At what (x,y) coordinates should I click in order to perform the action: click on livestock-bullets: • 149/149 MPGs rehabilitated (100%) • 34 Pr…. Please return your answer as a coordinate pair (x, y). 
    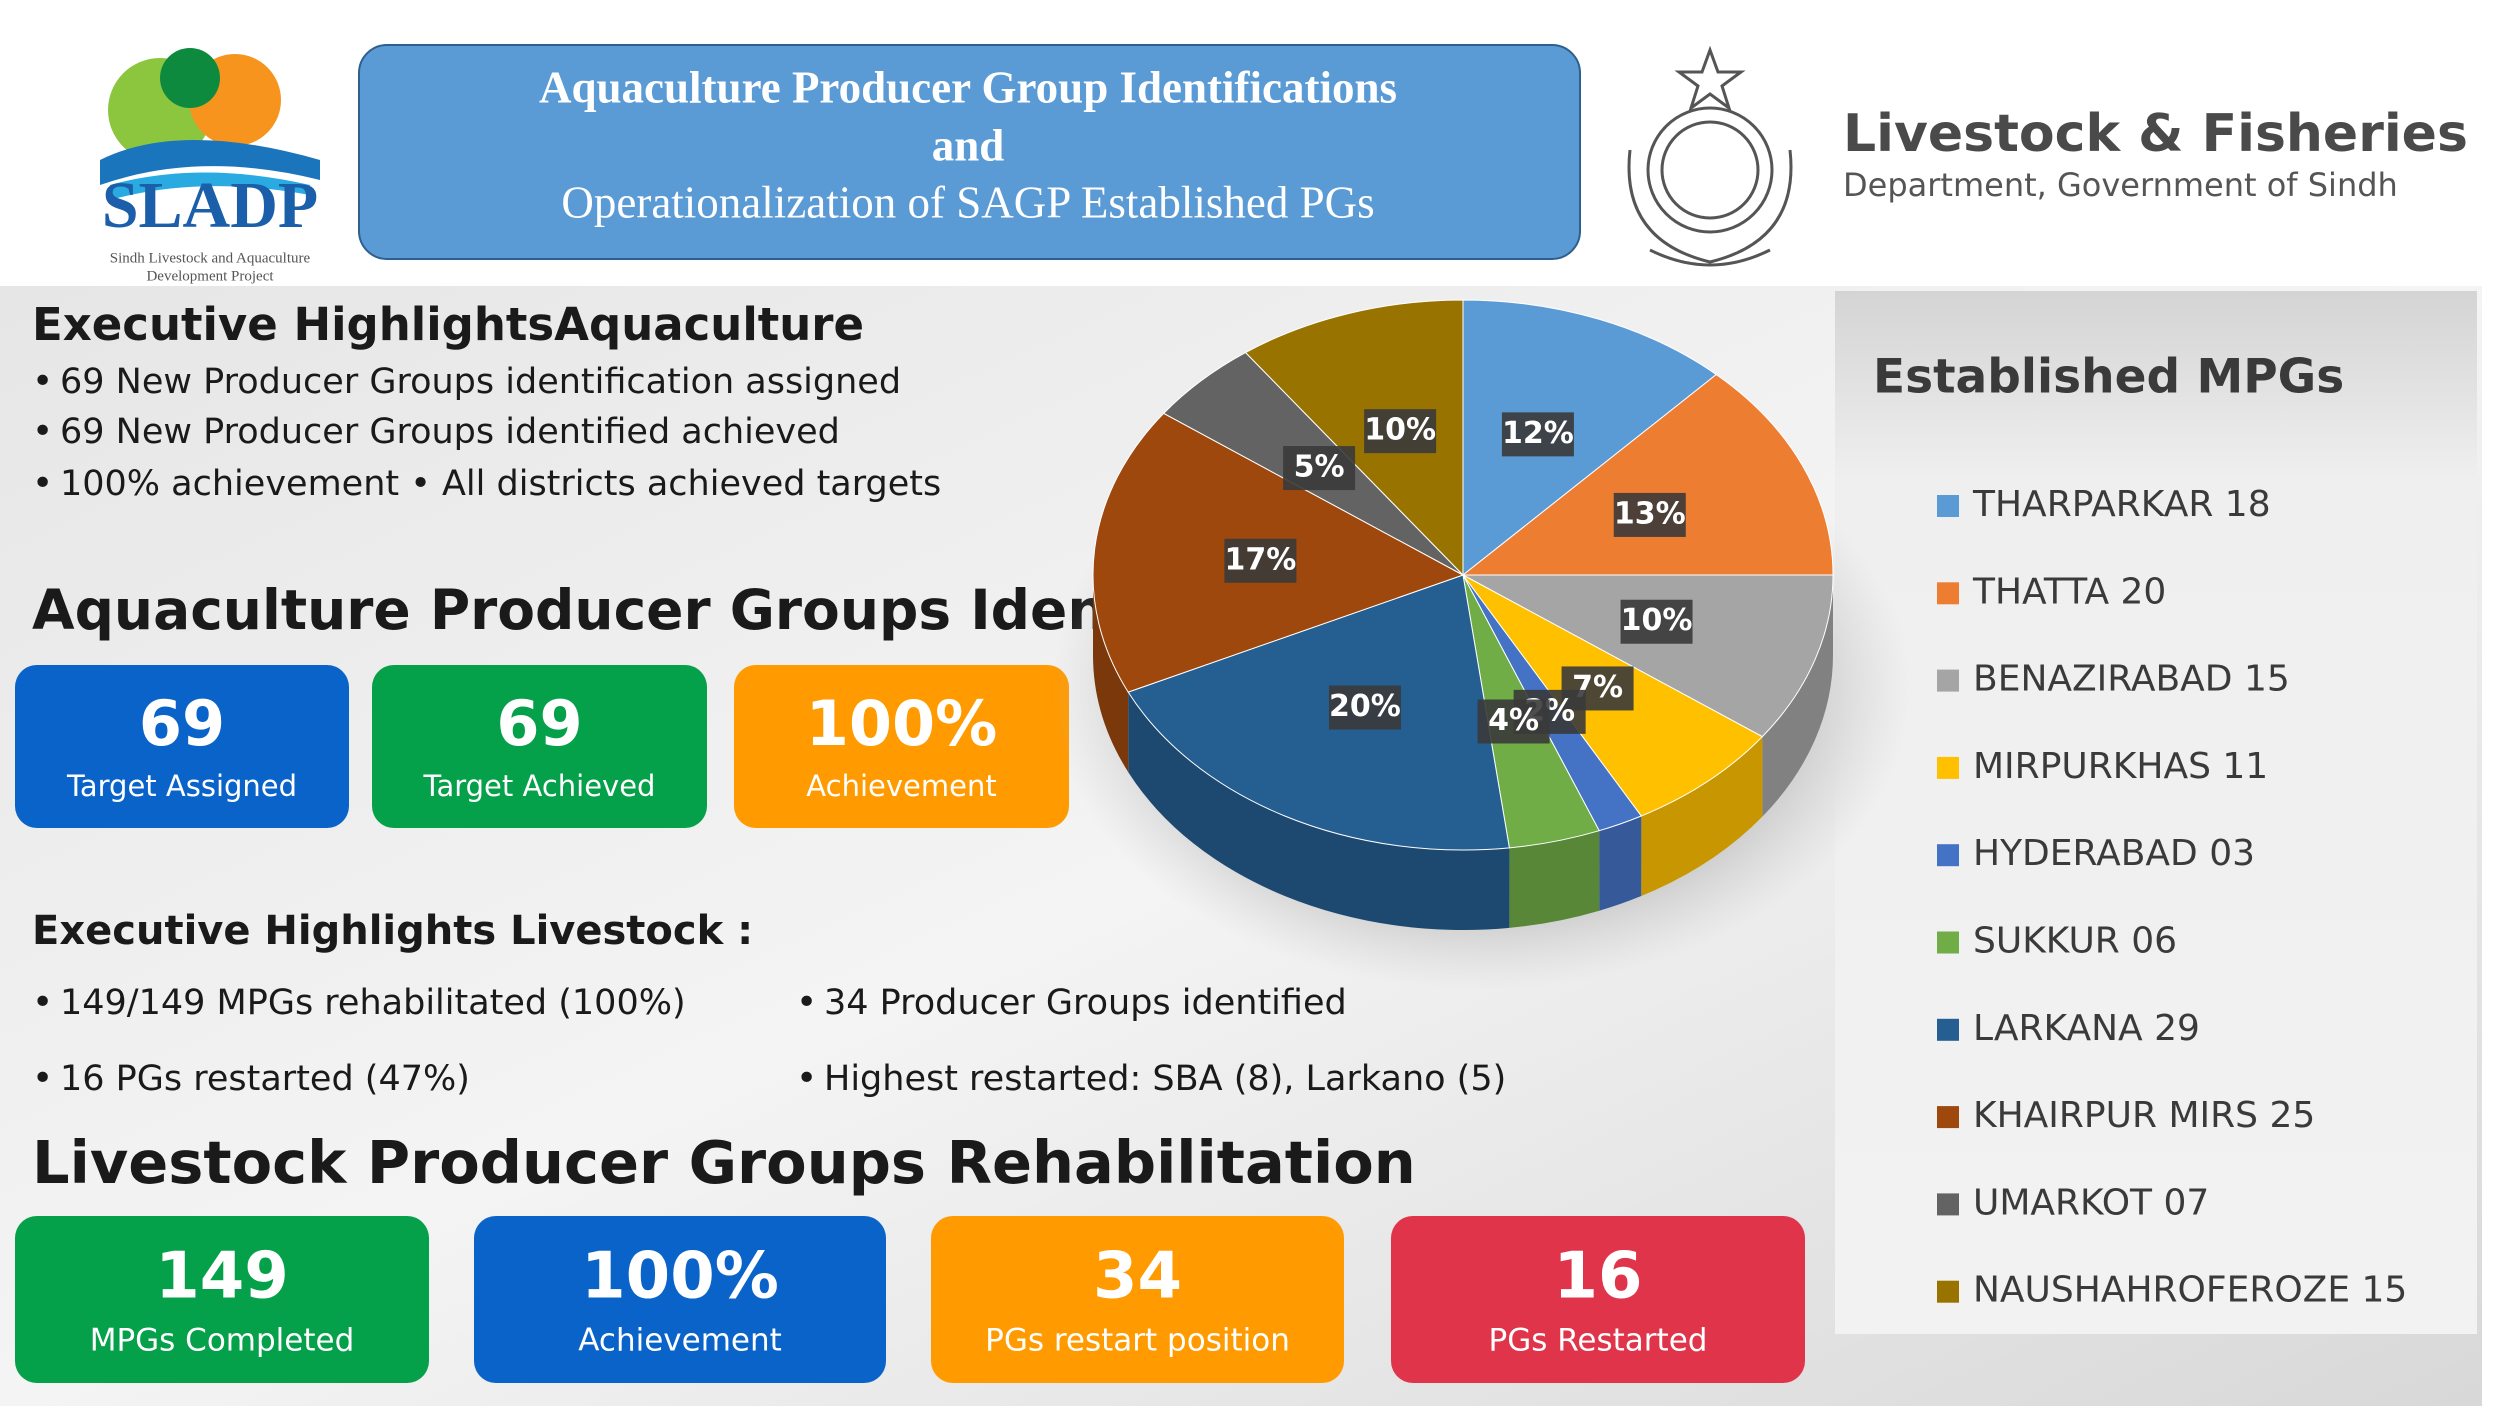
    Looking at the image, I should click on (769, 1040).